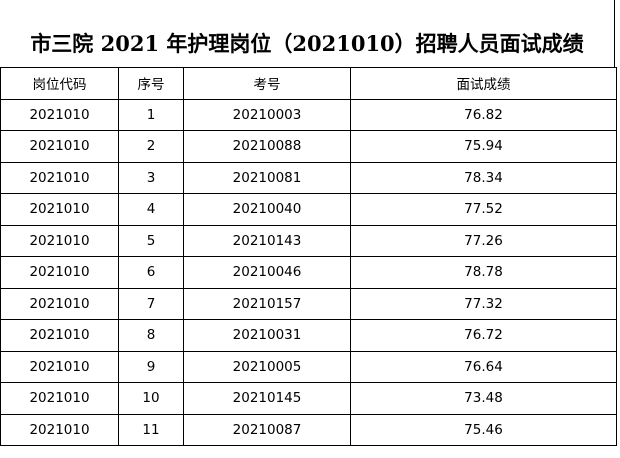  I want to click on cell: 1, so click(151, 114).